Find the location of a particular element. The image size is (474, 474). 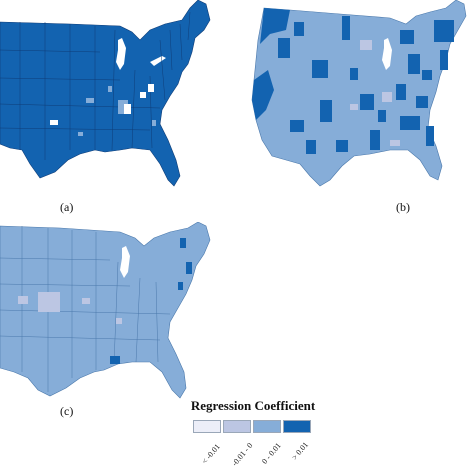

legend-label-4: > 0.01 is located at coordinates (300, 451).